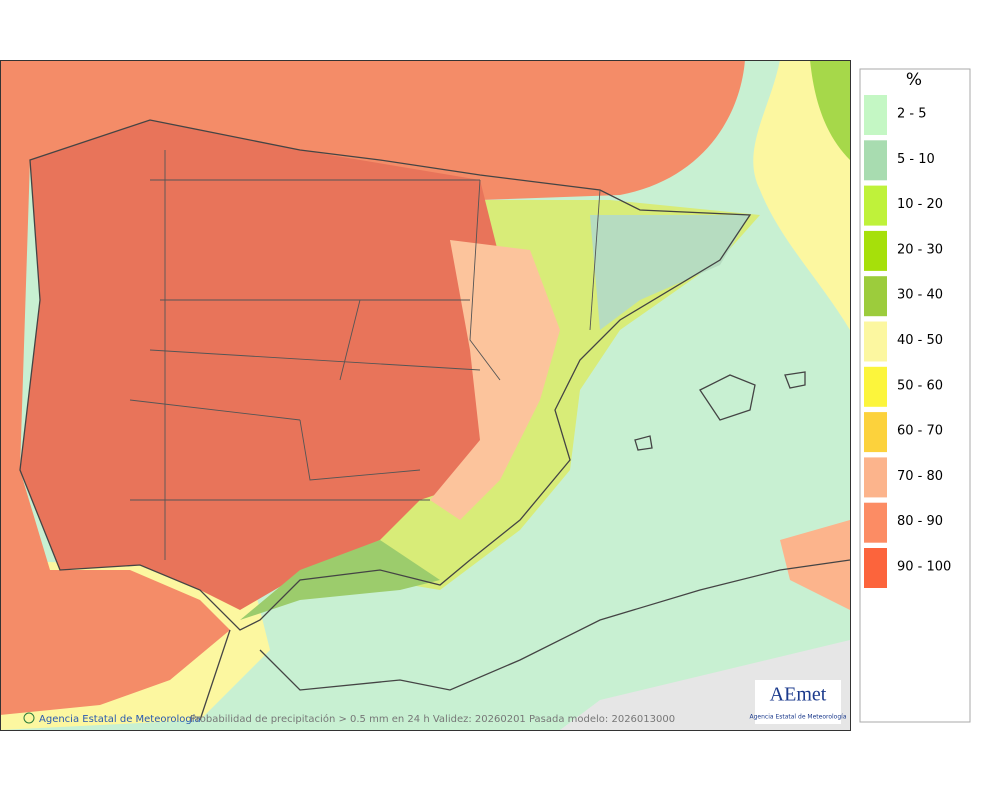  What do you see at coordinates (920, 249) in the screenshot?
I see `legend-label: 20 - 30` at bounding box center [920, 249].